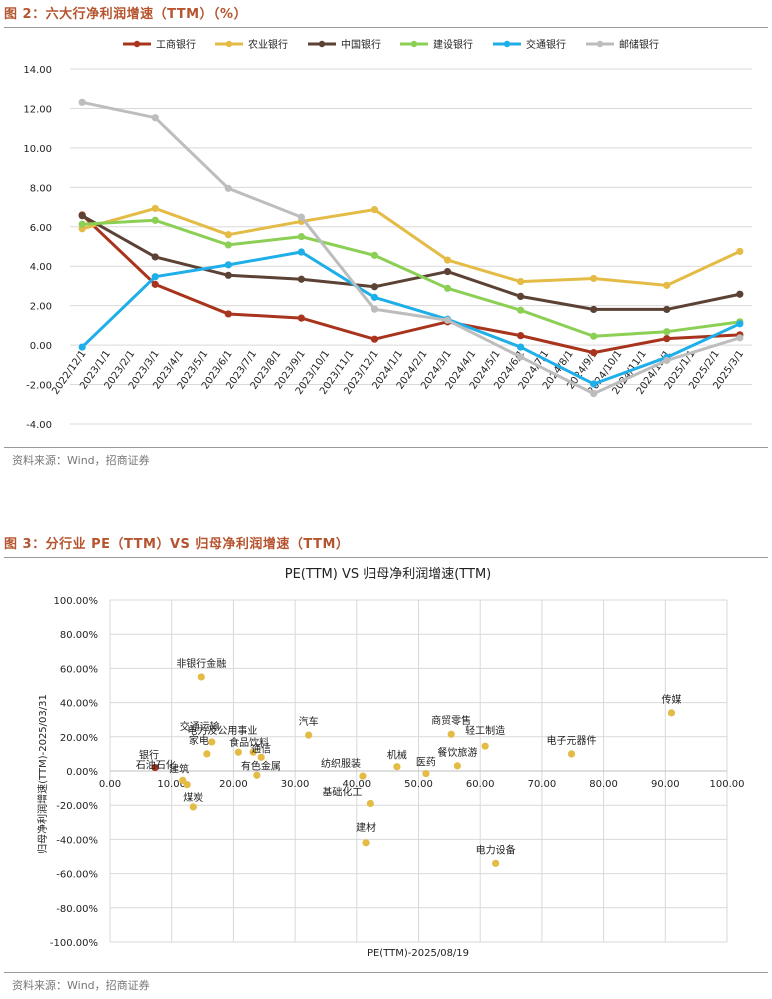  What do you see at coordinates (480, 784) in the screenshot?
I see `x-tick-label: 60.00` at bounding box center [480, 784].